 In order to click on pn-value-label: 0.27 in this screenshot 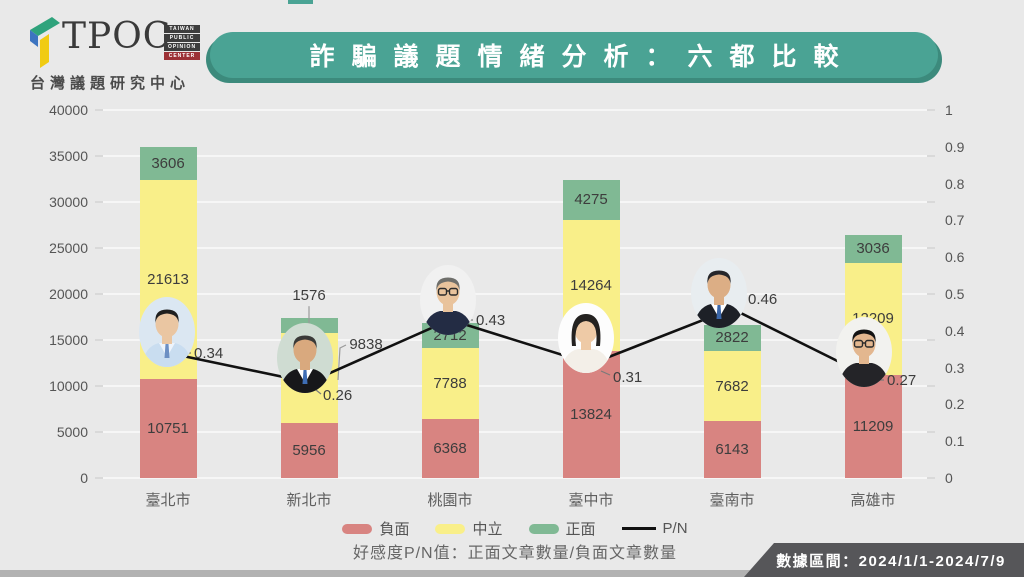, I will do `click(902, 380)`.